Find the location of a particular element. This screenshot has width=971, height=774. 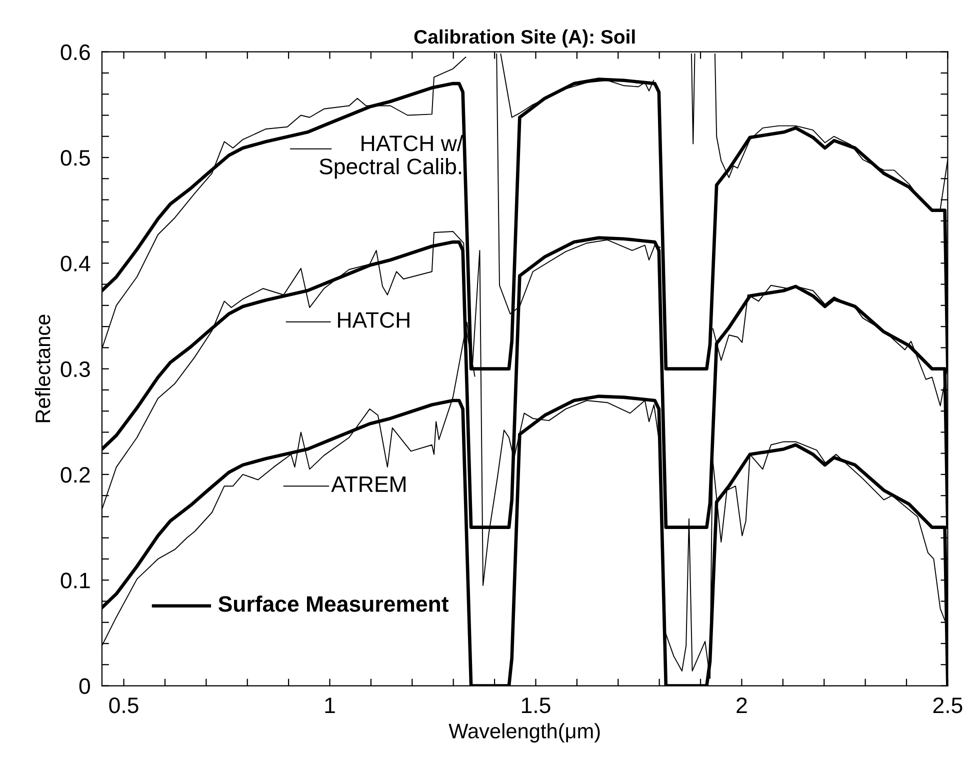

y-tick-label: 0.6 is located at coordinates (75, 52).